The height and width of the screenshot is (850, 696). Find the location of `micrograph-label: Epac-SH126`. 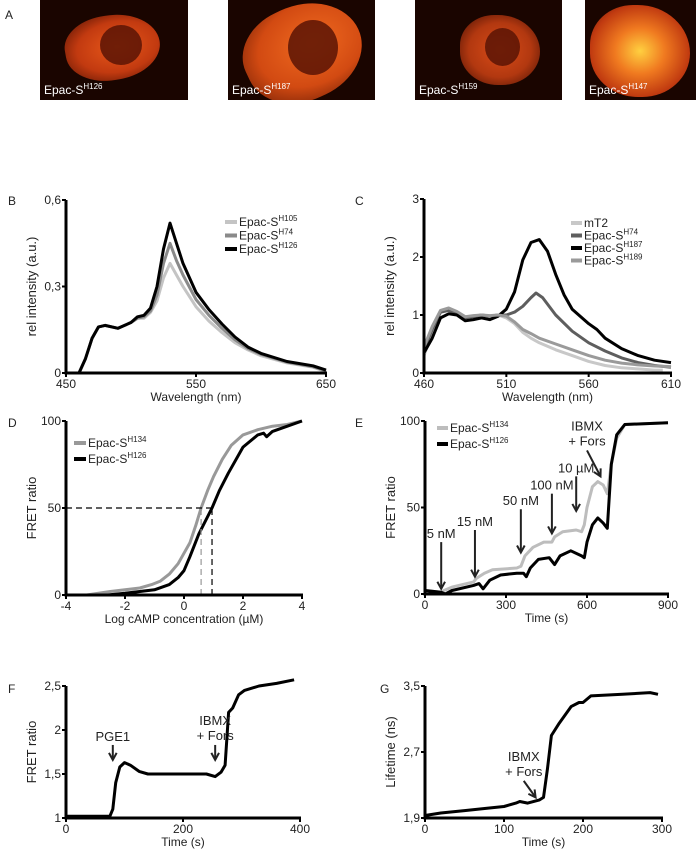

micrograph-label: Epac-SH126 is located at coordinates (73, 89).